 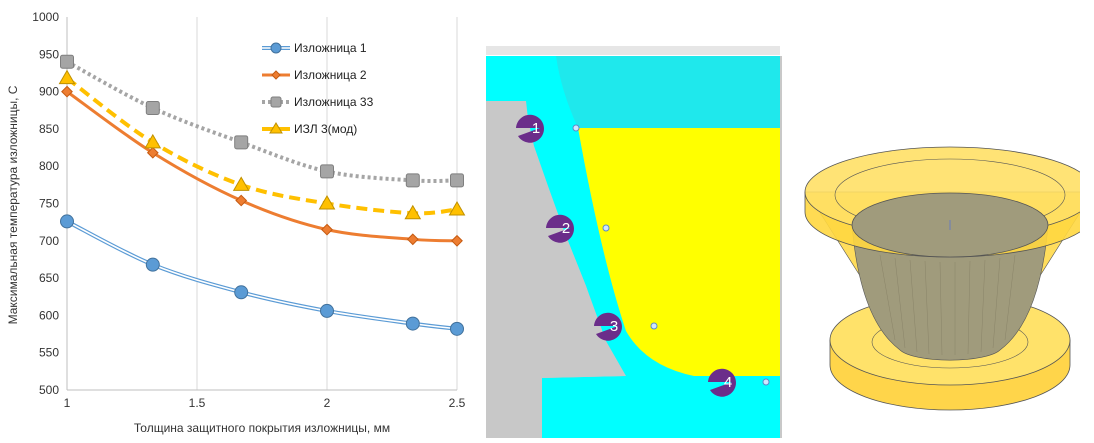 I want to click on y-tick-label: 850, so click(x=49, y=129).